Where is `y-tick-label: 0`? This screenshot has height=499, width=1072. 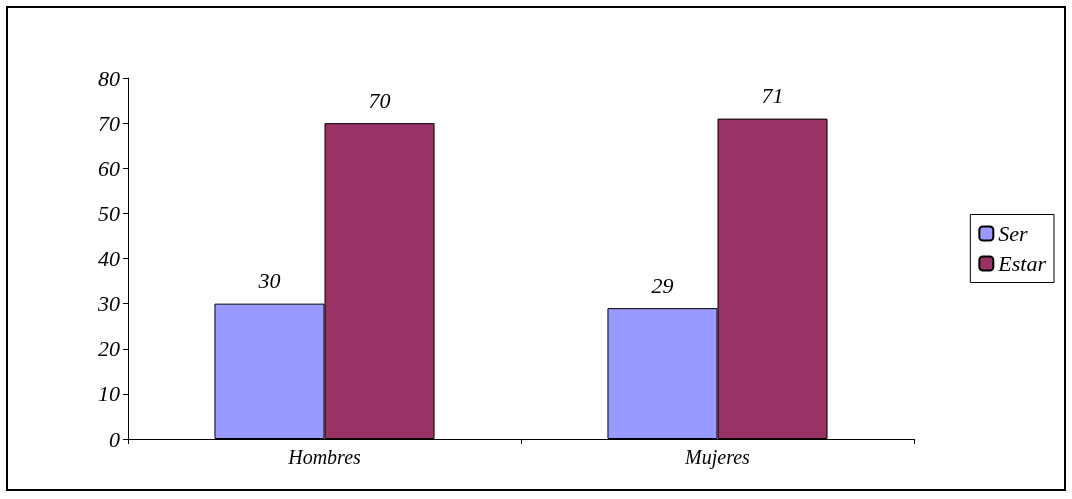 y-tick-label: 0 is located at coordinates (114, 439).